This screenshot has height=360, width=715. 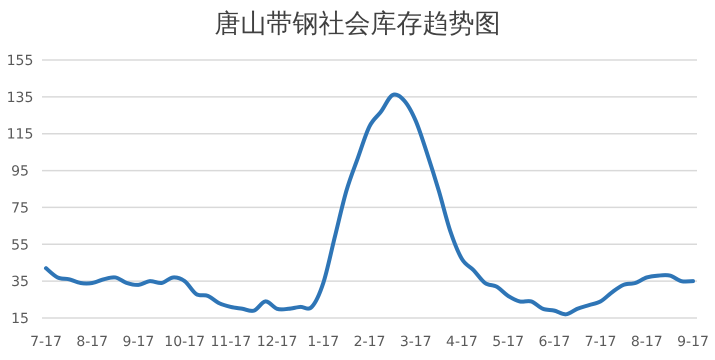 I want to click on x-tick-label: 5-17, so click(x=508, y=342).